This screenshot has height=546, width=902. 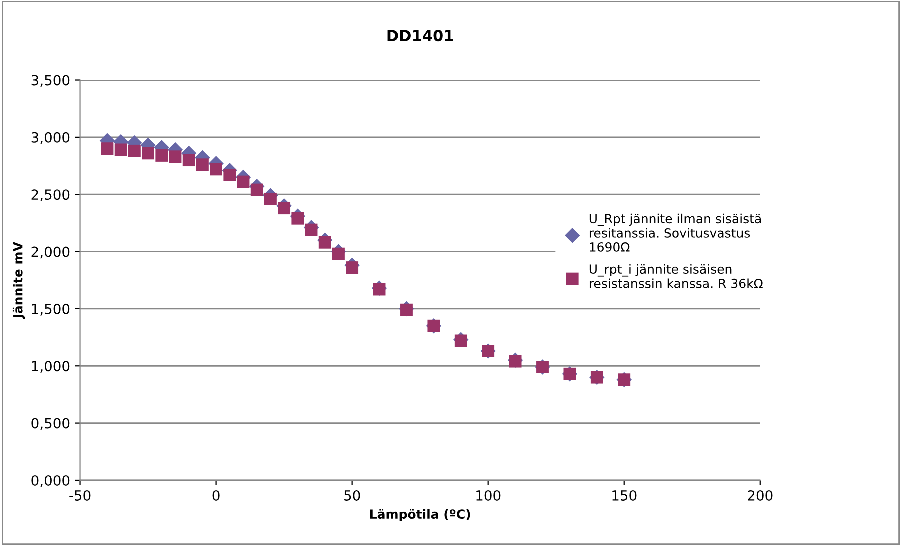 I want to click on x-tick-label: 100, so click(x=488, y=495).